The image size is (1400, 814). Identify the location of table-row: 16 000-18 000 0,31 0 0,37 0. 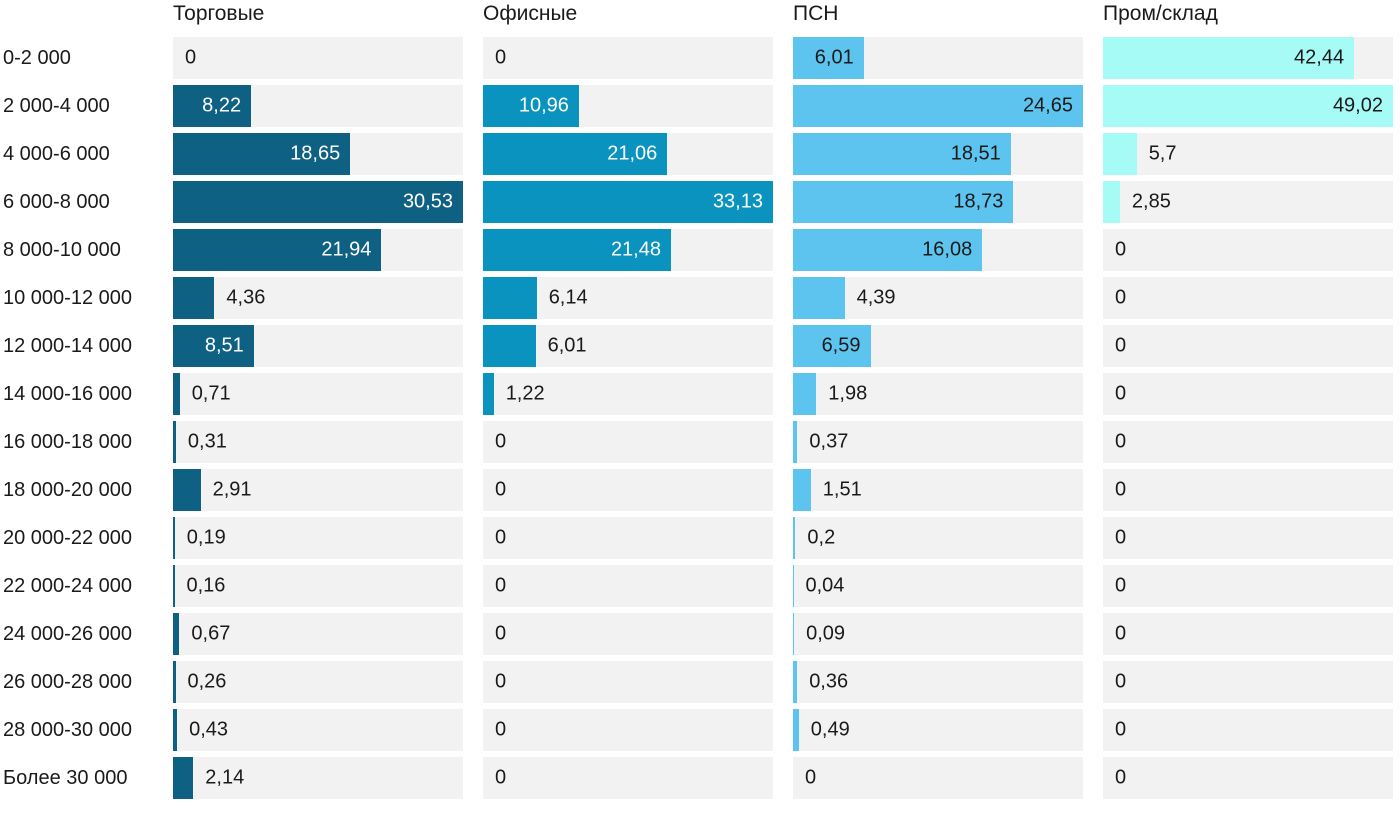
(700, 442).